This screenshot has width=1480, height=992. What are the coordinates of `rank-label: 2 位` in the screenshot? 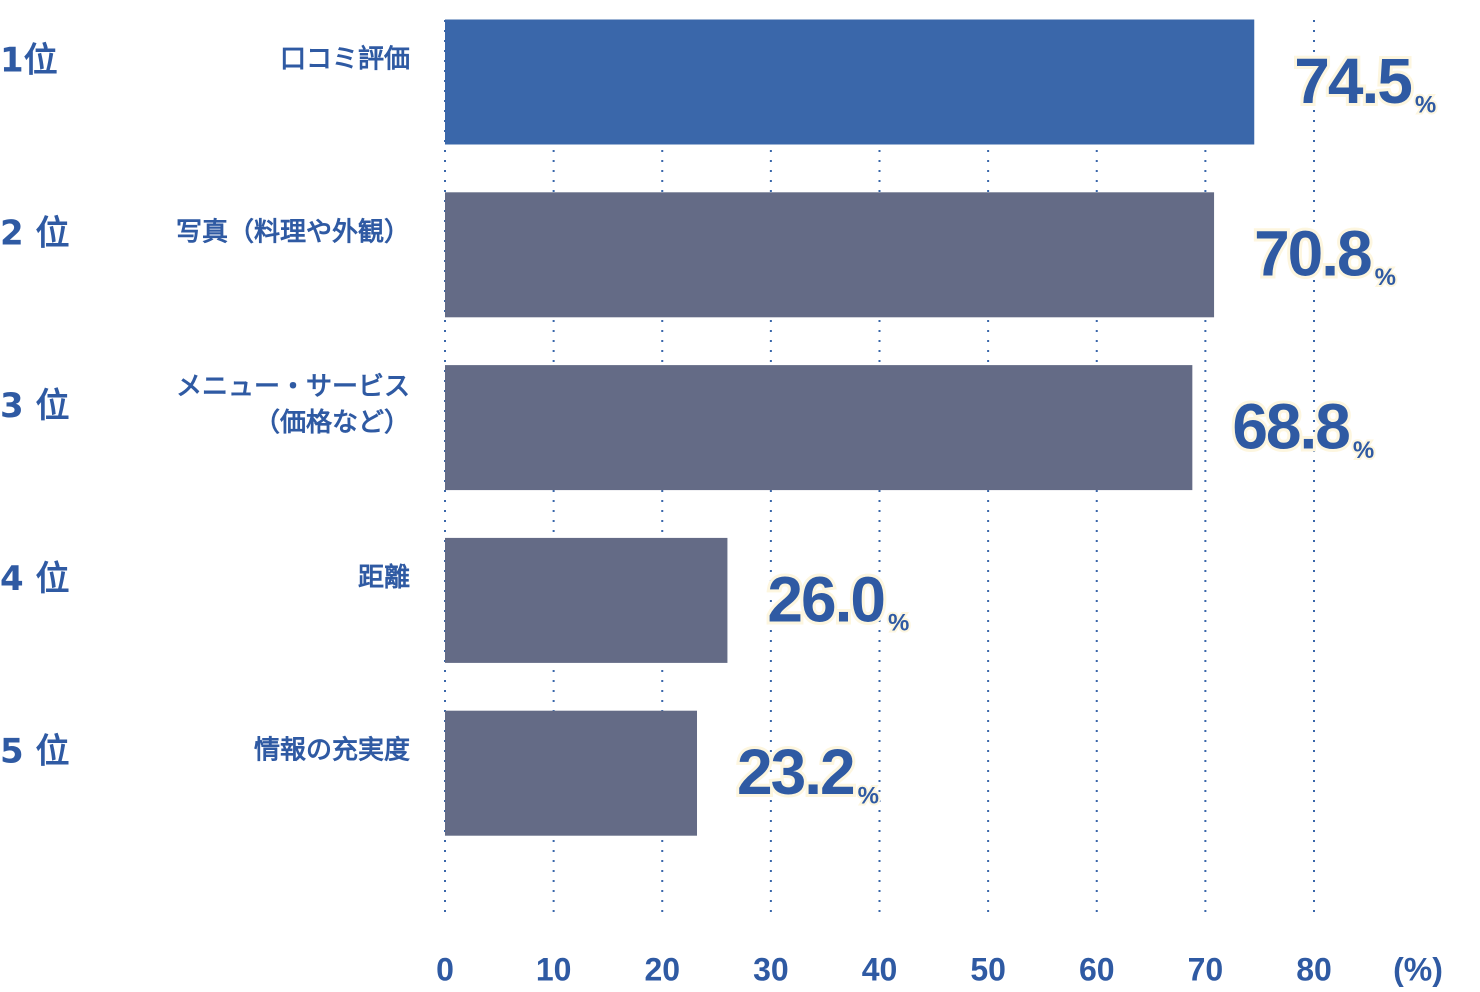 It's located at (35, 233).